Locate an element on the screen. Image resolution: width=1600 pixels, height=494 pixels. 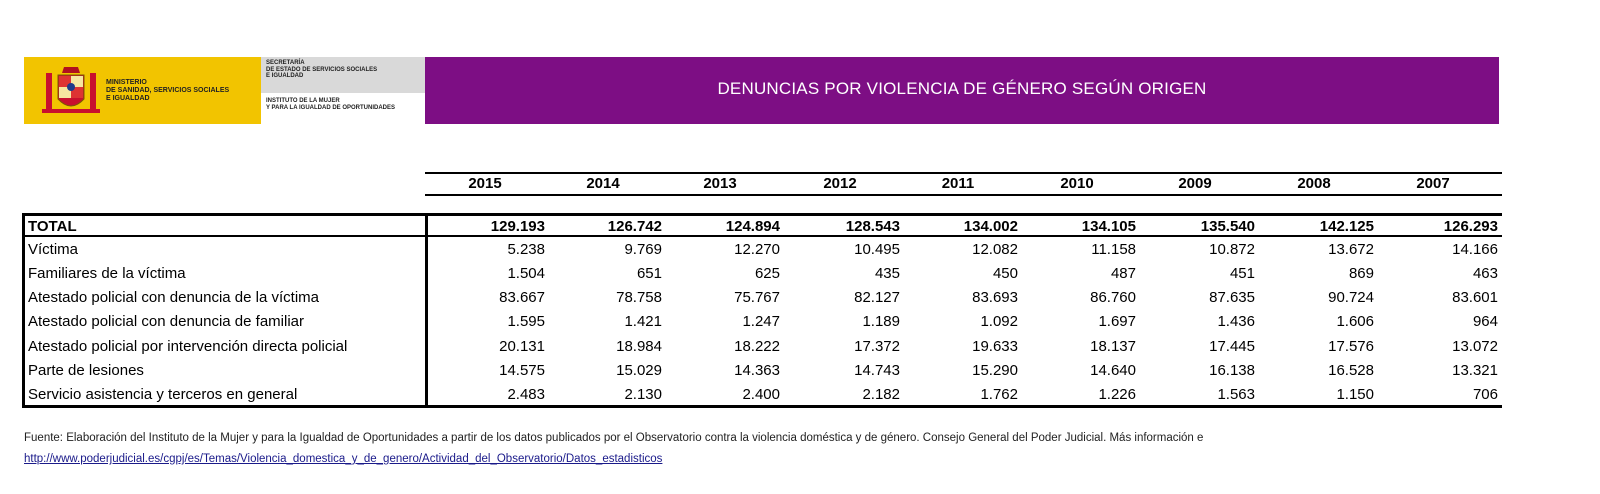
table-cell: 19.633 is located at coordinates (995, 346).